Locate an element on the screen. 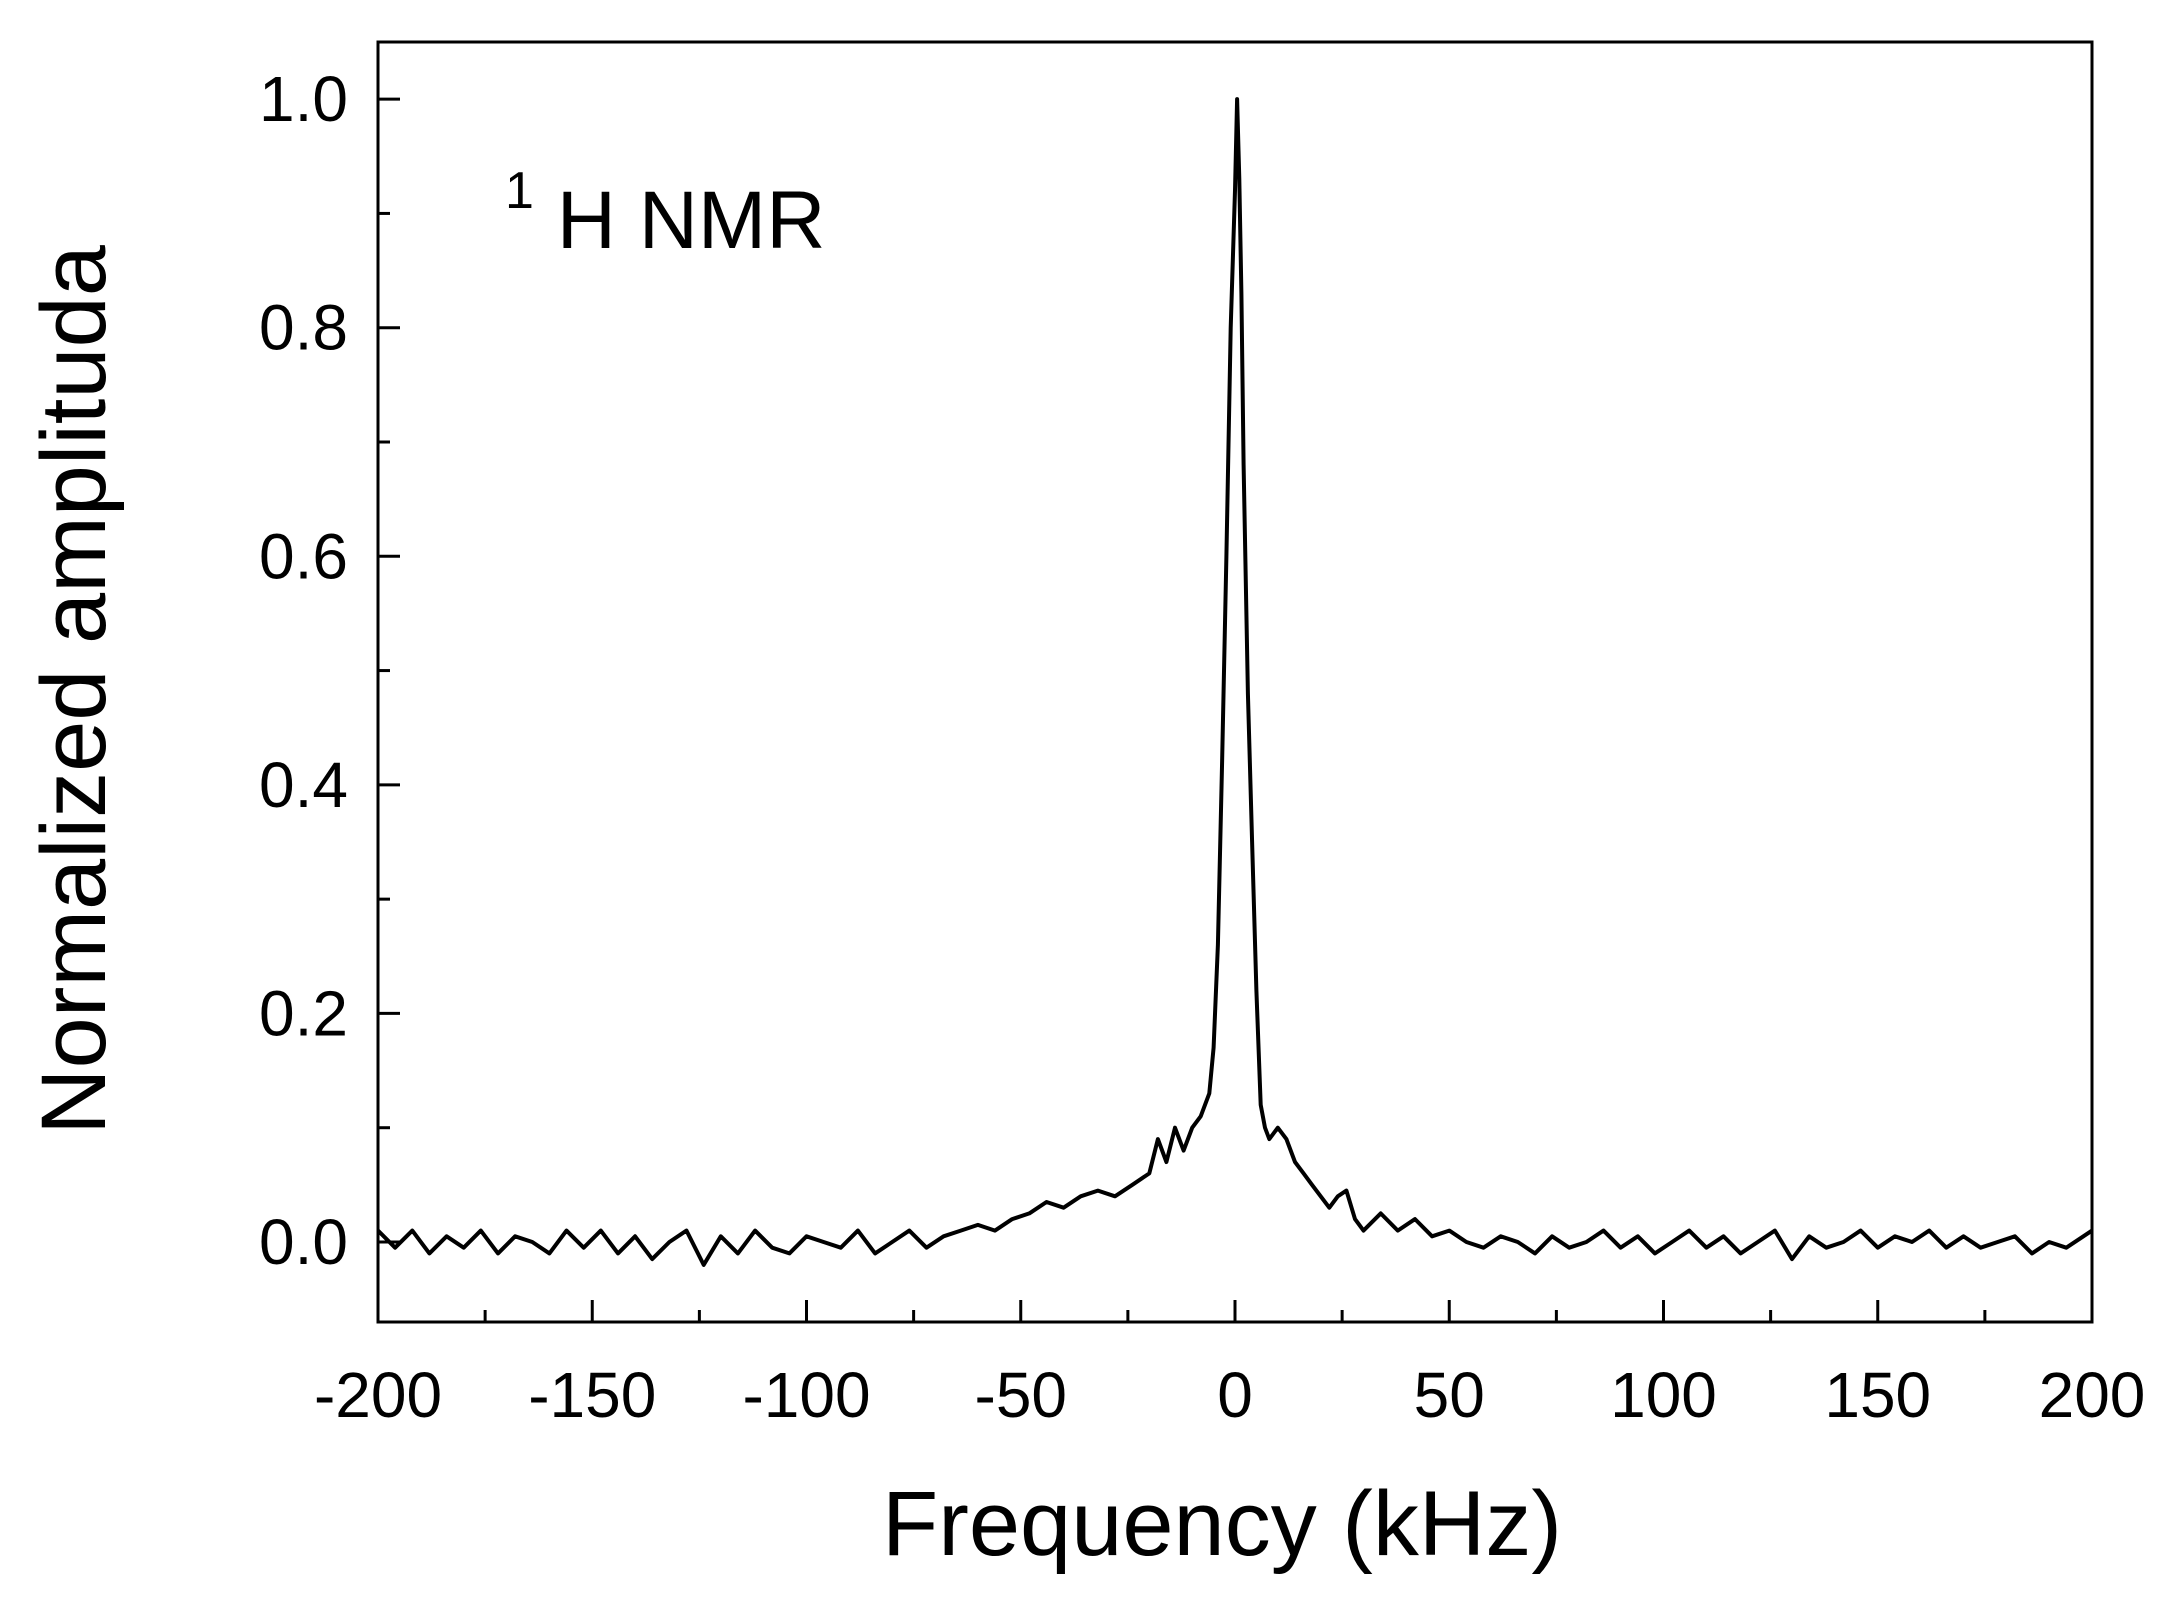 The height and width of the screenshot is (1598, 2169). nmr-annotation: 1 H NMR is located at coordinates (665, 200).